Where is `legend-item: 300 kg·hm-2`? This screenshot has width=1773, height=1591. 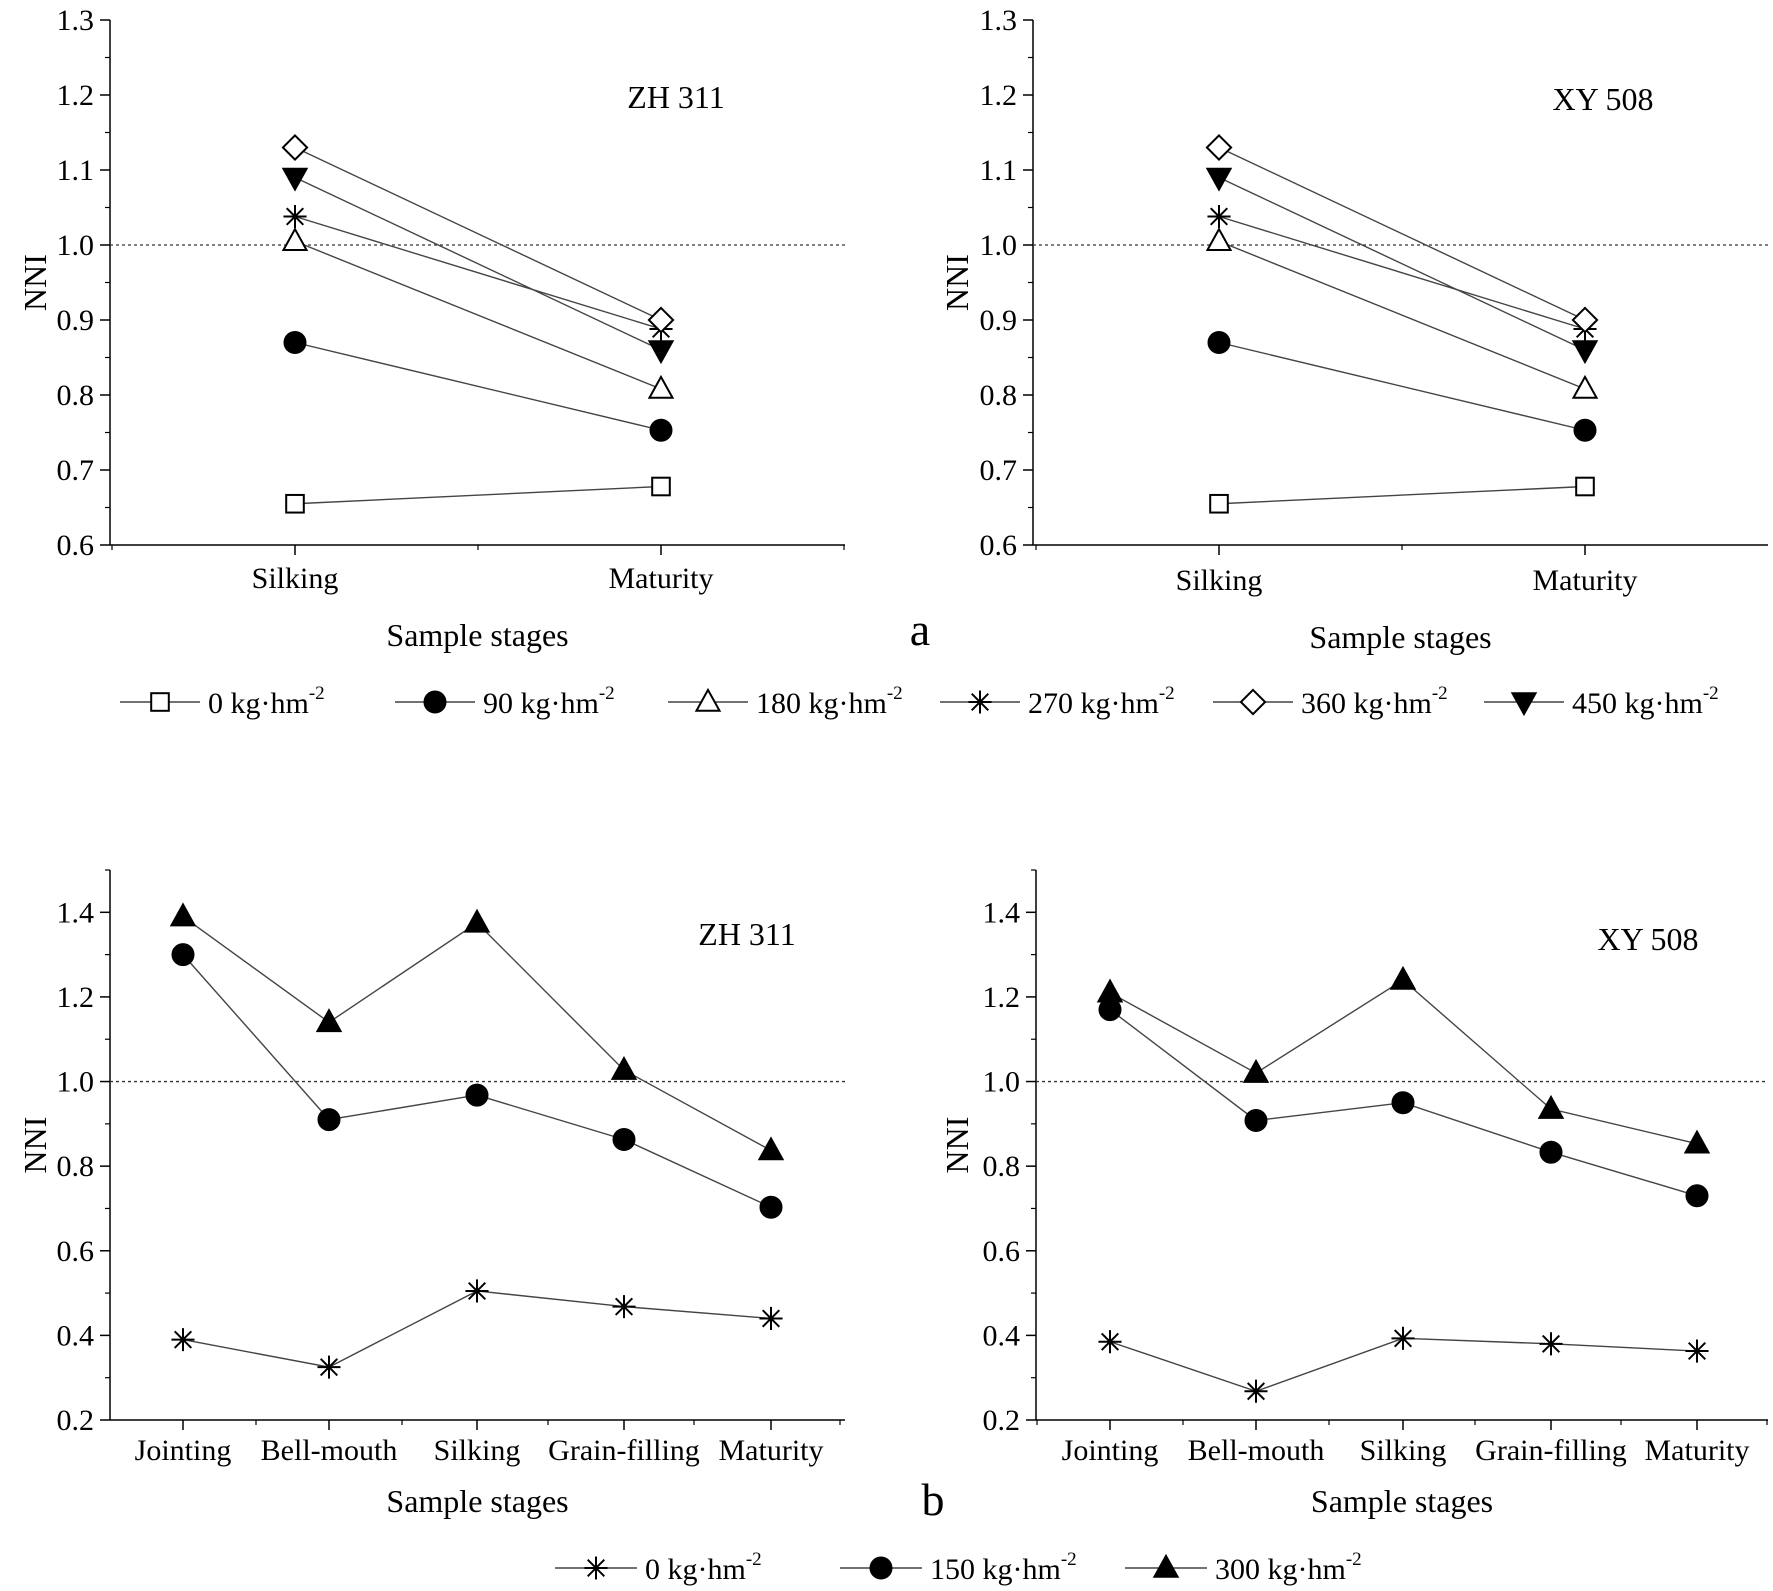
legend-item: 300 kg·hm-2 is located at coordinates (1243, 1567).